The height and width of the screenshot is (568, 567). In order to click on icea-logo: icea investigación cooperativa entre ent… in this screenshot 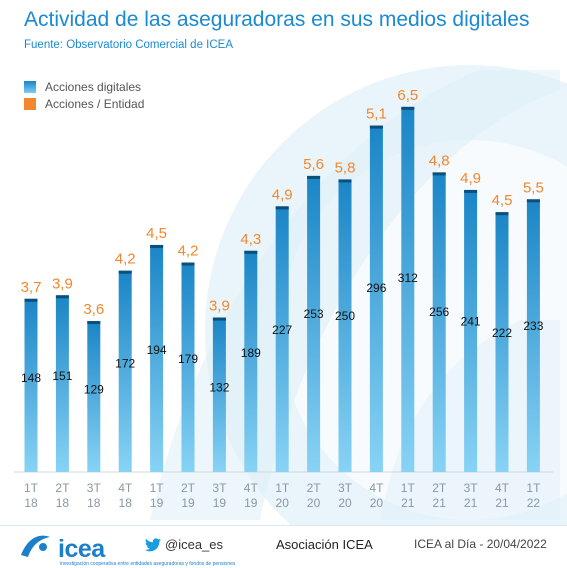, I will do `click(126, 549)`.